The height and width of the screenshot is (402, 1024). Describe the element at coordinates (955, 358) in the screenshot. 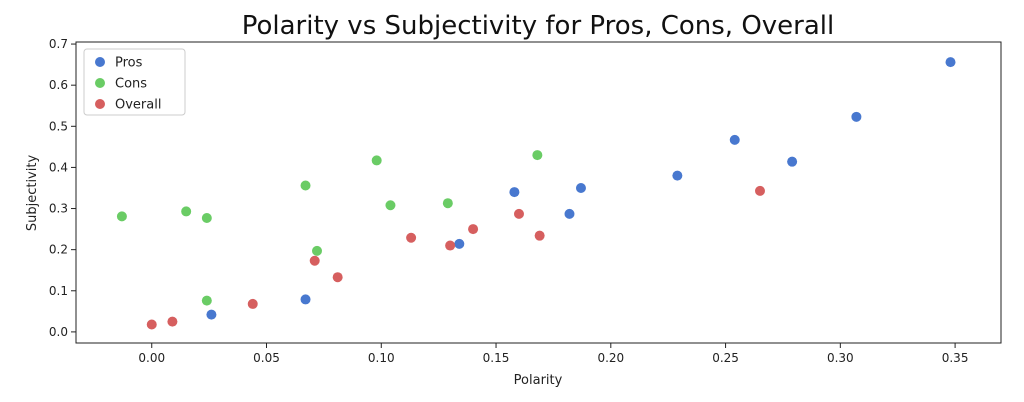

I see `x-tick-label: 0.35` at that location.